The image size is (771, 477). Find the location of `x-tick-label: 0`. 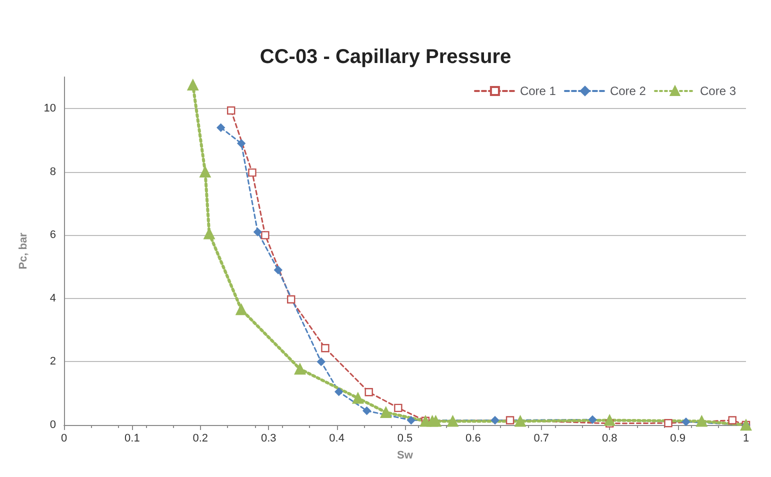

x-tick-label: 0 is located at coordinates (64, 438).